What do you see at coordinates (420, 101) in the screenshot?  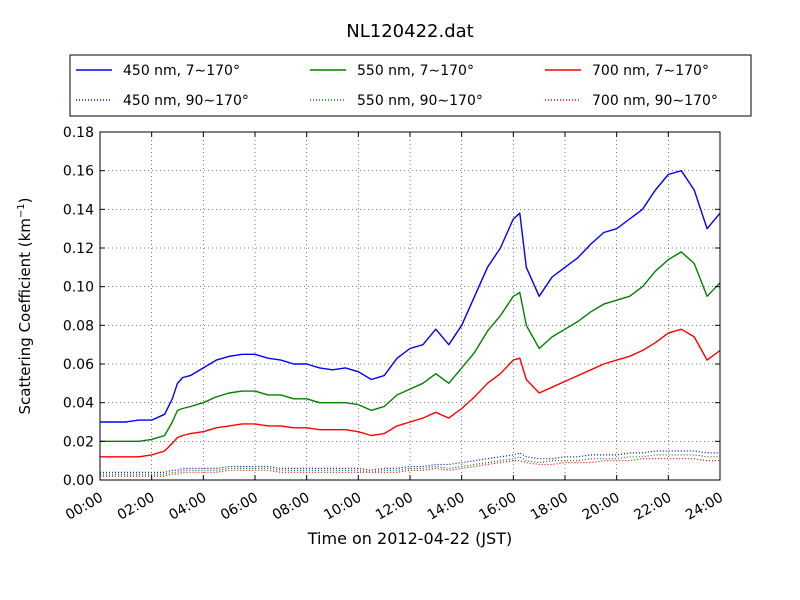 I see `legend-label-4: 550 nm, 90∼170°` at bounding box center [420, 101].